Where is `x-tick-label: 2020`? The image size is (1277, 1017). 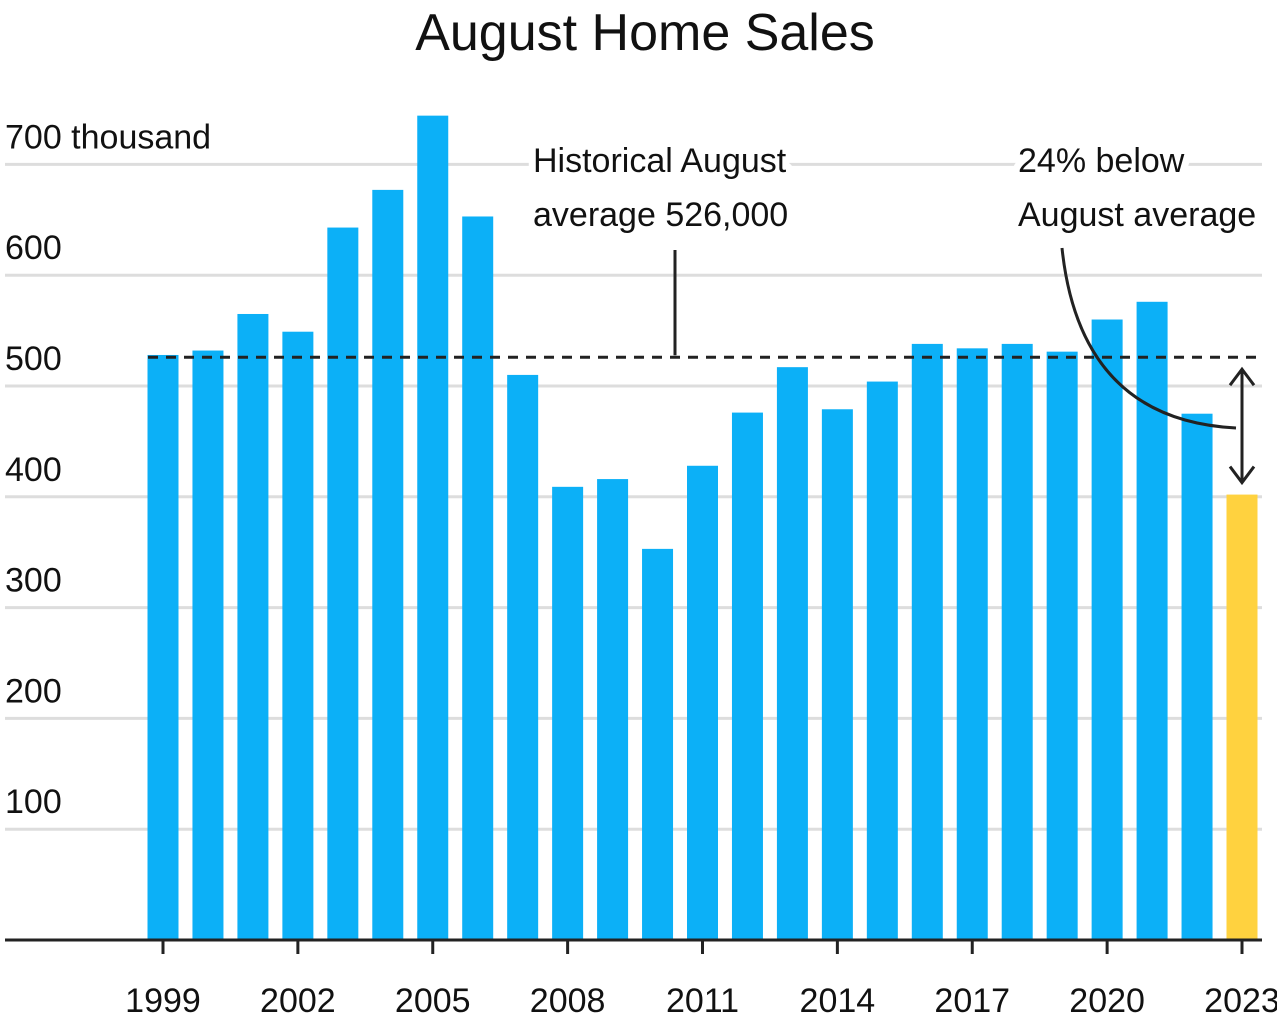
x-tick-label: 2020 is located at coordinates (1107, 999).